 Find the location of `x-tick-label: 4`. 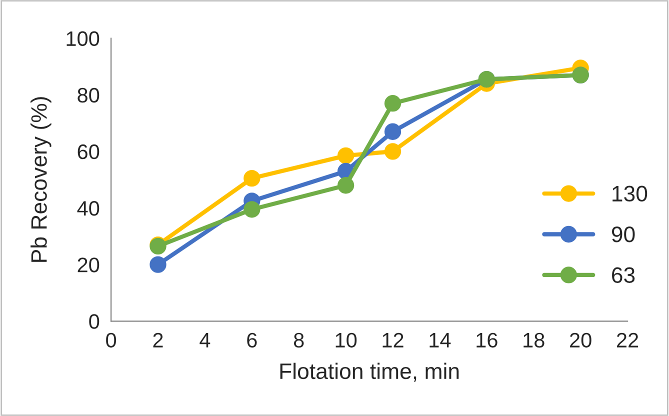

x-tick-label: 4 is located at coordinates (205, 340).